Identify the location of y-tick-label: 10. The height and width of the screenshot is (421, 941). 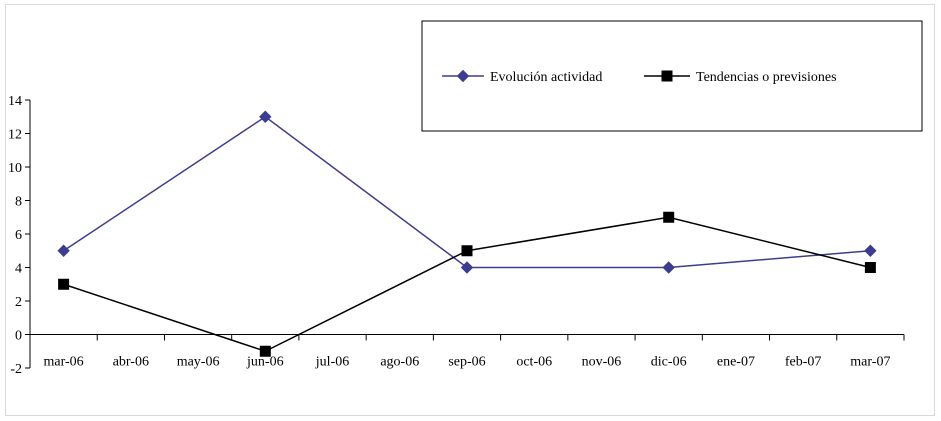
(15, 168).